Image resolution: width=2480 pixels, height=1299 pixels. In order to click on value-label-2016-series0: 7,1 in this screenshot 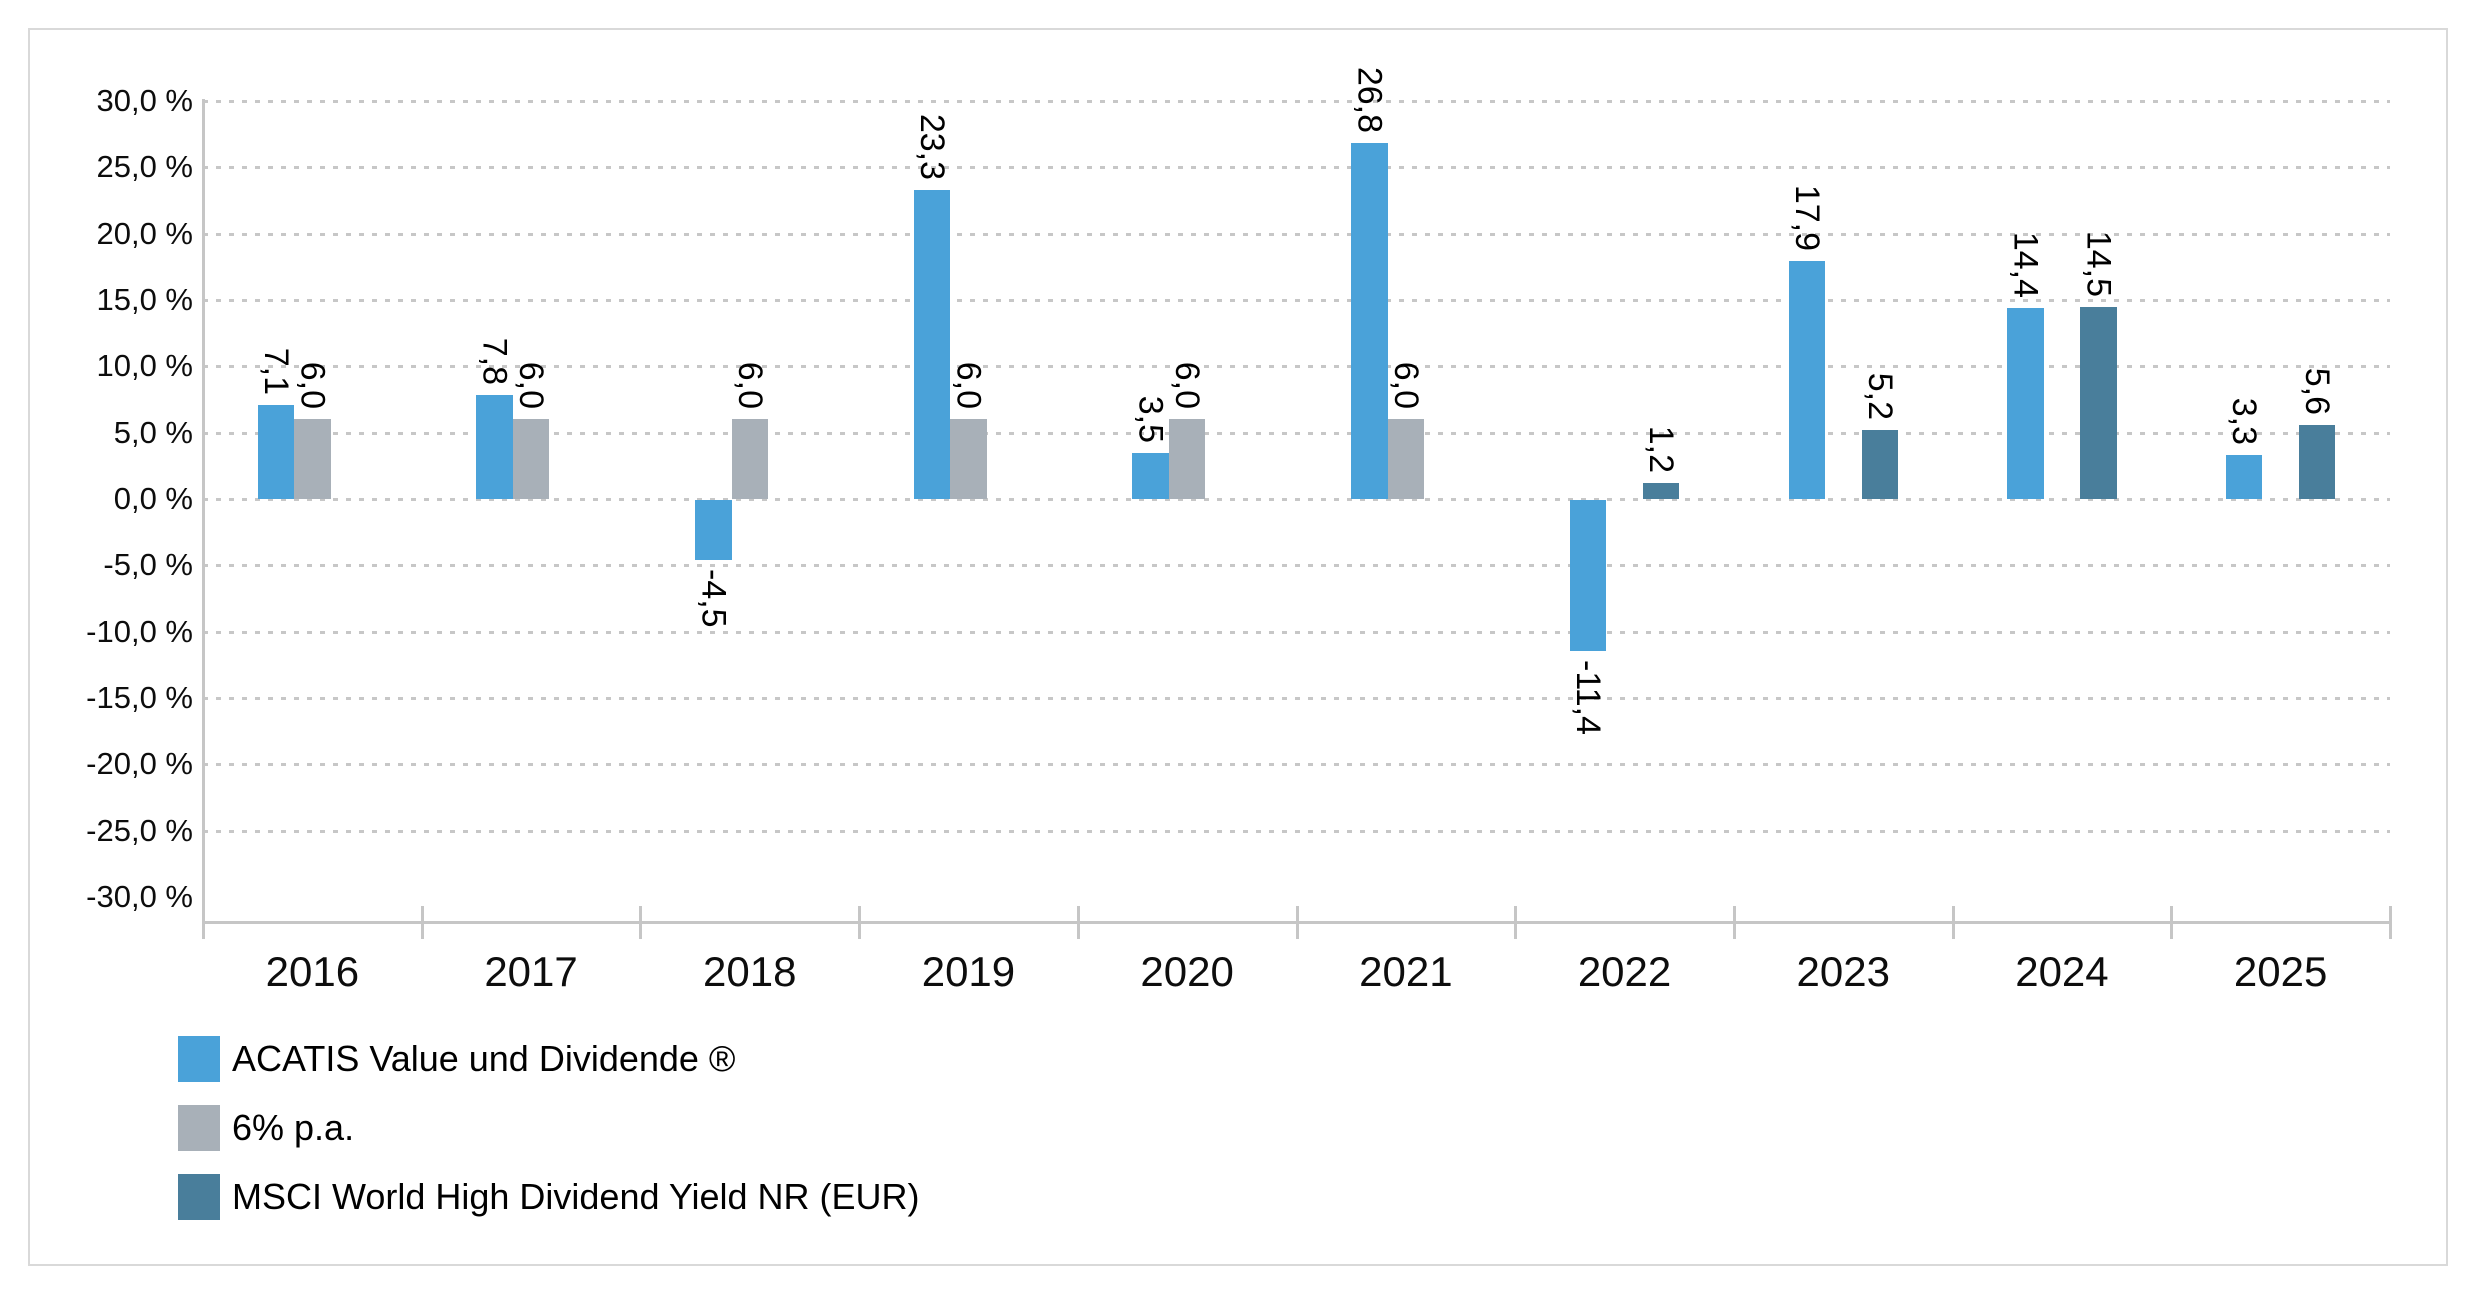, I will do `click(275, 371)`.